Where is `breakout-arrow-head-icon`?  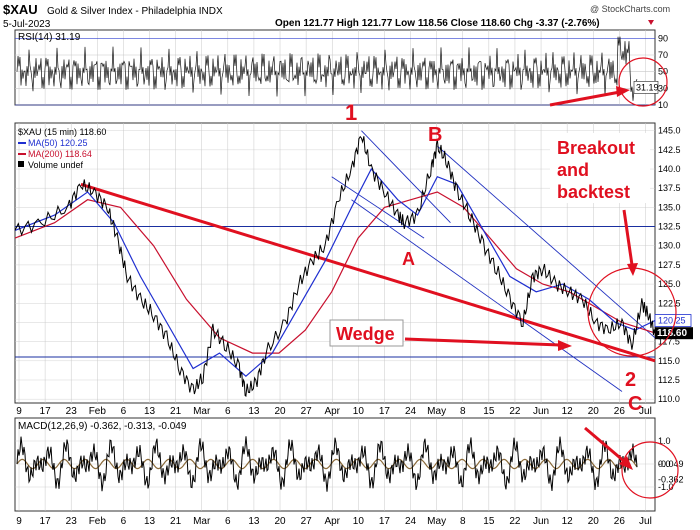
breakout-arrow-head-icon is located at coordinates (632, 269).